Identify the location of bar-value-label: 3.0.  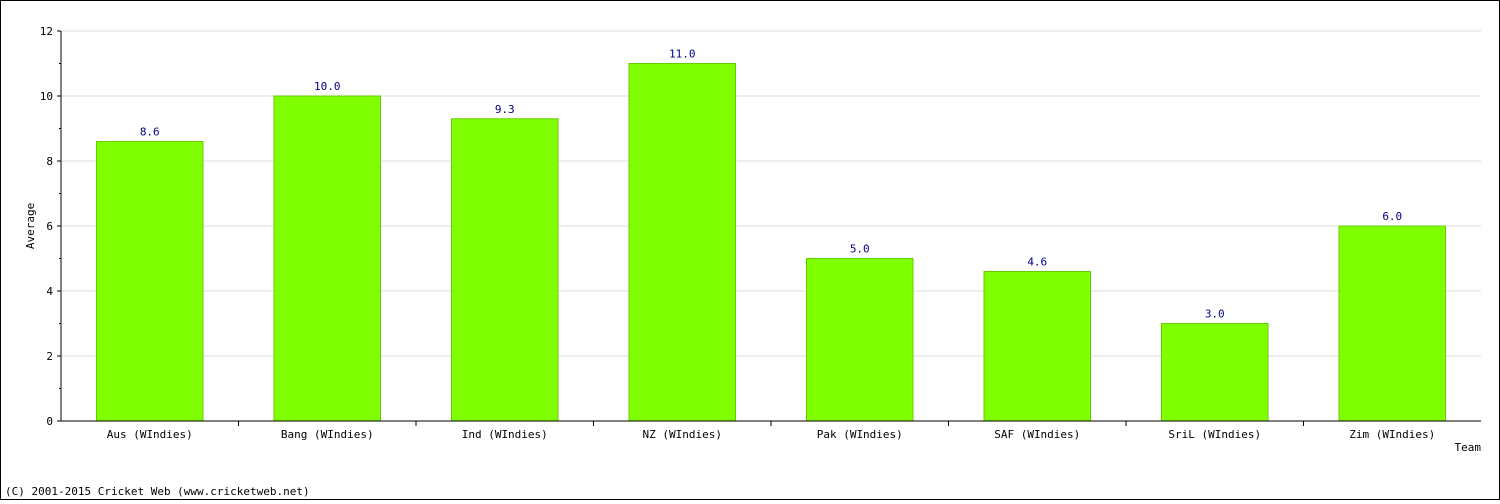
(1215, 314).